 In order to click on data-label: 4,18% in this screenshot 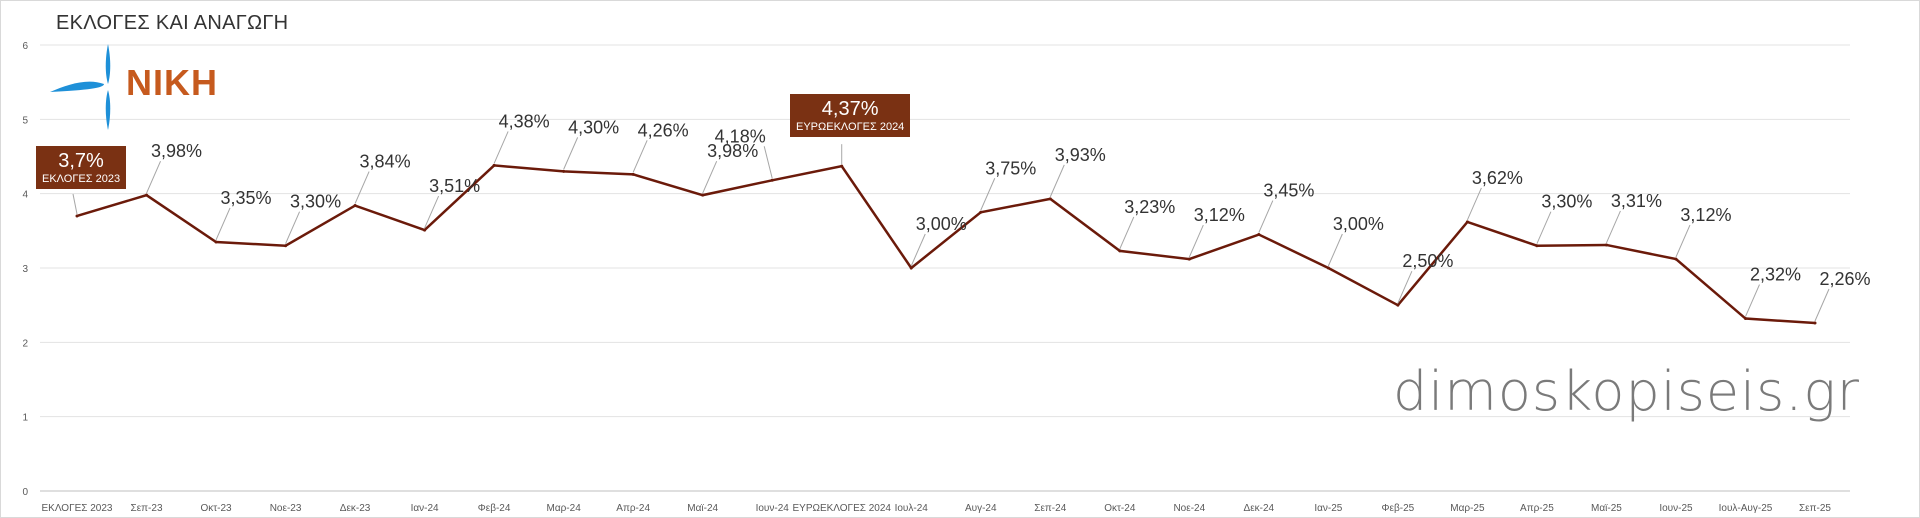, I will do `click(740, 136)`.